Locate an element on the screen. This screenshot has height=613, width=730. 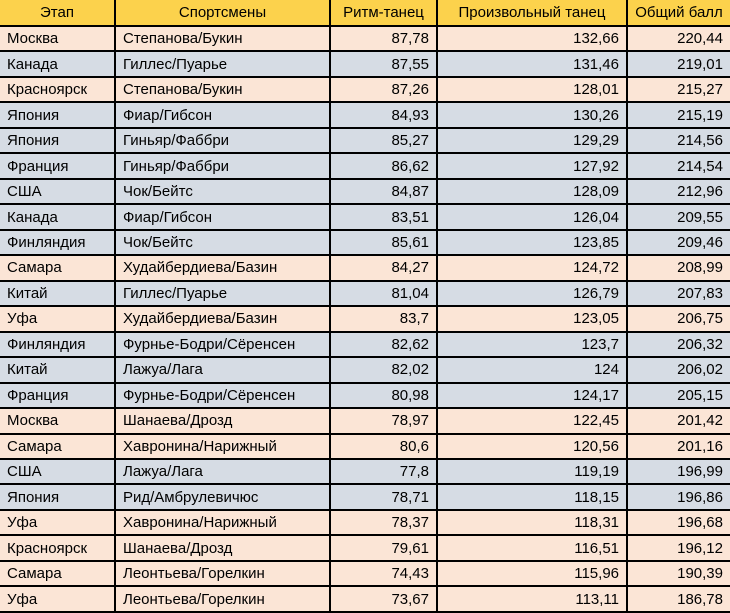
free-dance-cell: 132,66 is located at coordinates (532, 38).